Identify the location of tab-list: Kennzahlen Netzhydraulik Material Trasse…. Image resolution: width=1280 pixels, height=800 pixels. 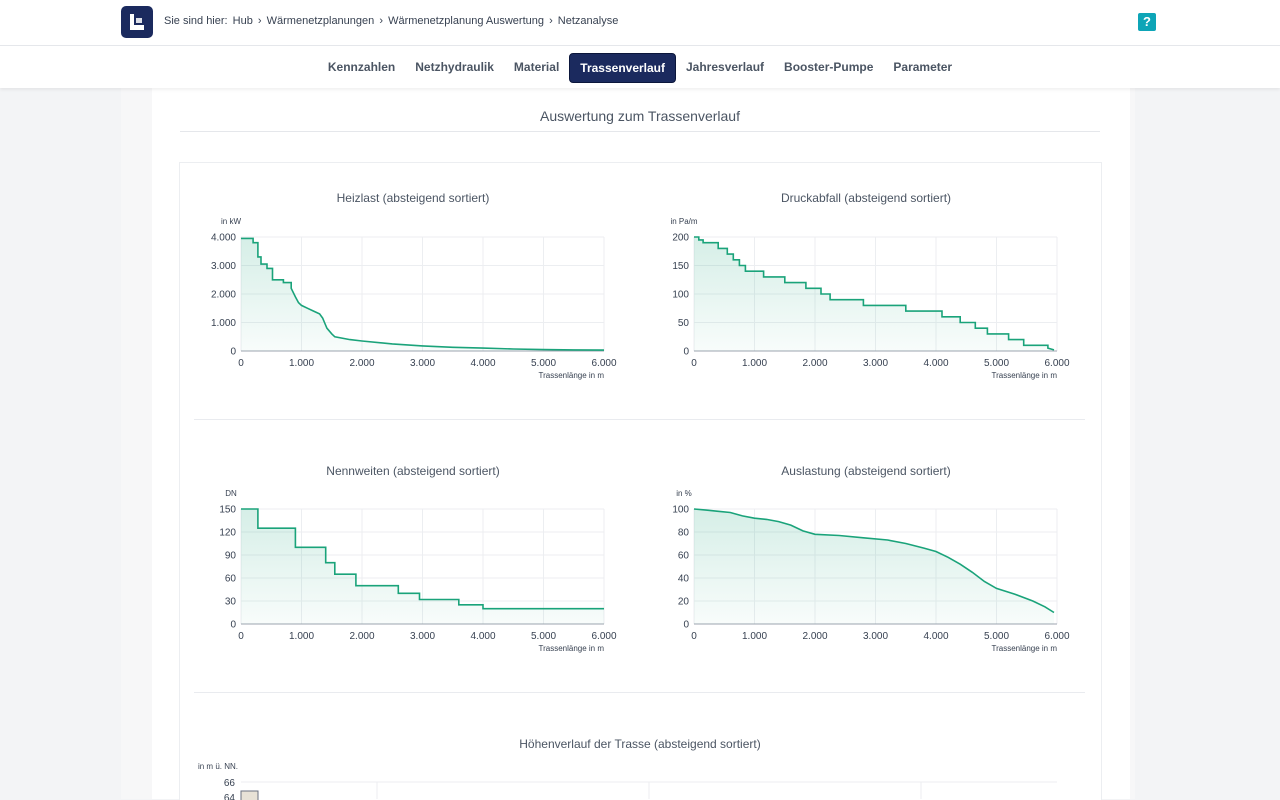
(640, 68).